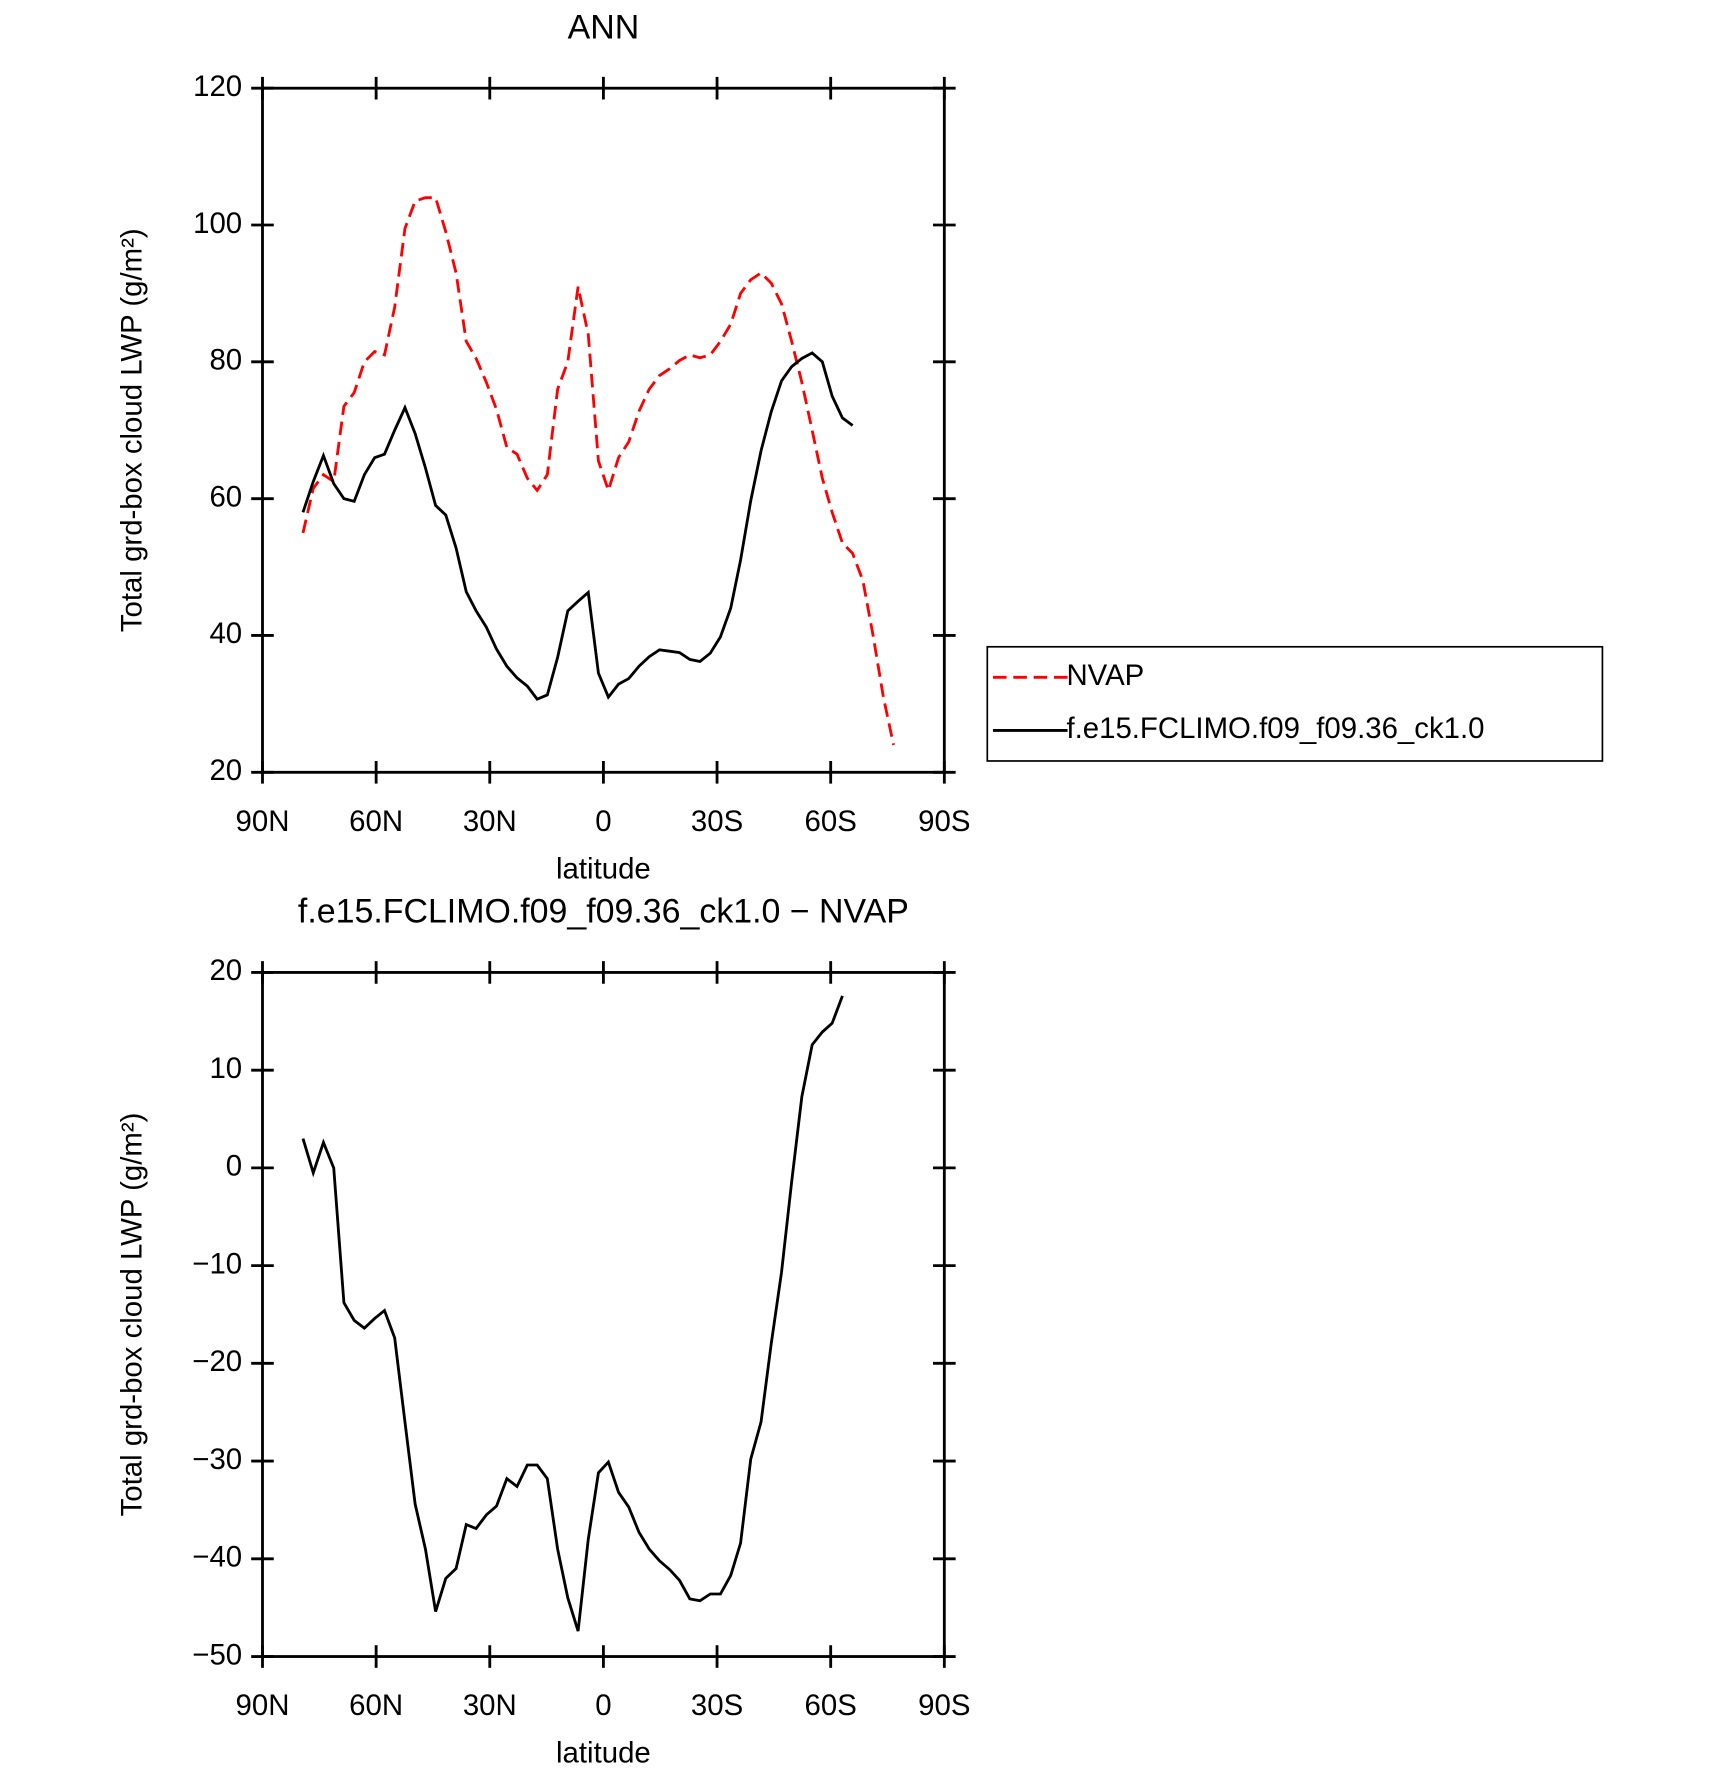 The image size is (1710, 1773). Describe the element at coordinates (225, 633) in the screenshot. I see `y-tick-label: 40` at that location.